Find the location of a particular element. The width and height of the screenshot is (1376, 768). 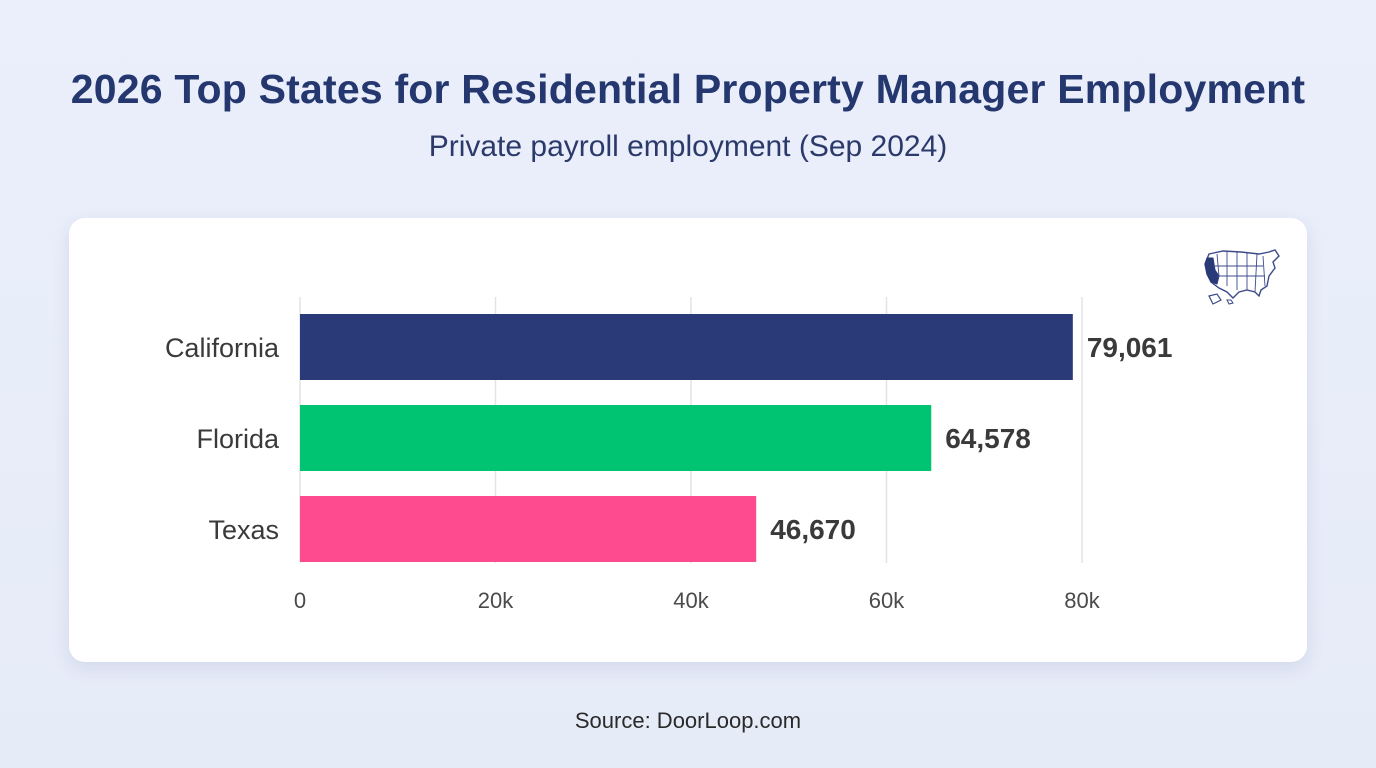

x-axis-ticks: 0 20k 40k 60k 80k is located at coordinates (697, 600).